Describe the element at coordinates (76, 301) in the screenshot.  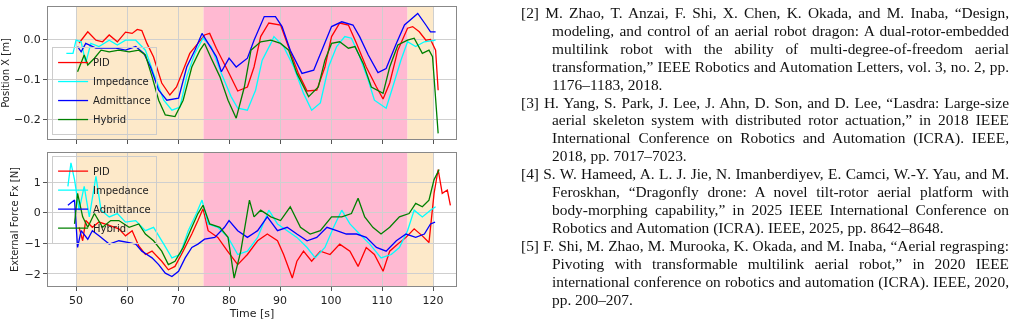
I see `x-tick-label: 50` at that location.